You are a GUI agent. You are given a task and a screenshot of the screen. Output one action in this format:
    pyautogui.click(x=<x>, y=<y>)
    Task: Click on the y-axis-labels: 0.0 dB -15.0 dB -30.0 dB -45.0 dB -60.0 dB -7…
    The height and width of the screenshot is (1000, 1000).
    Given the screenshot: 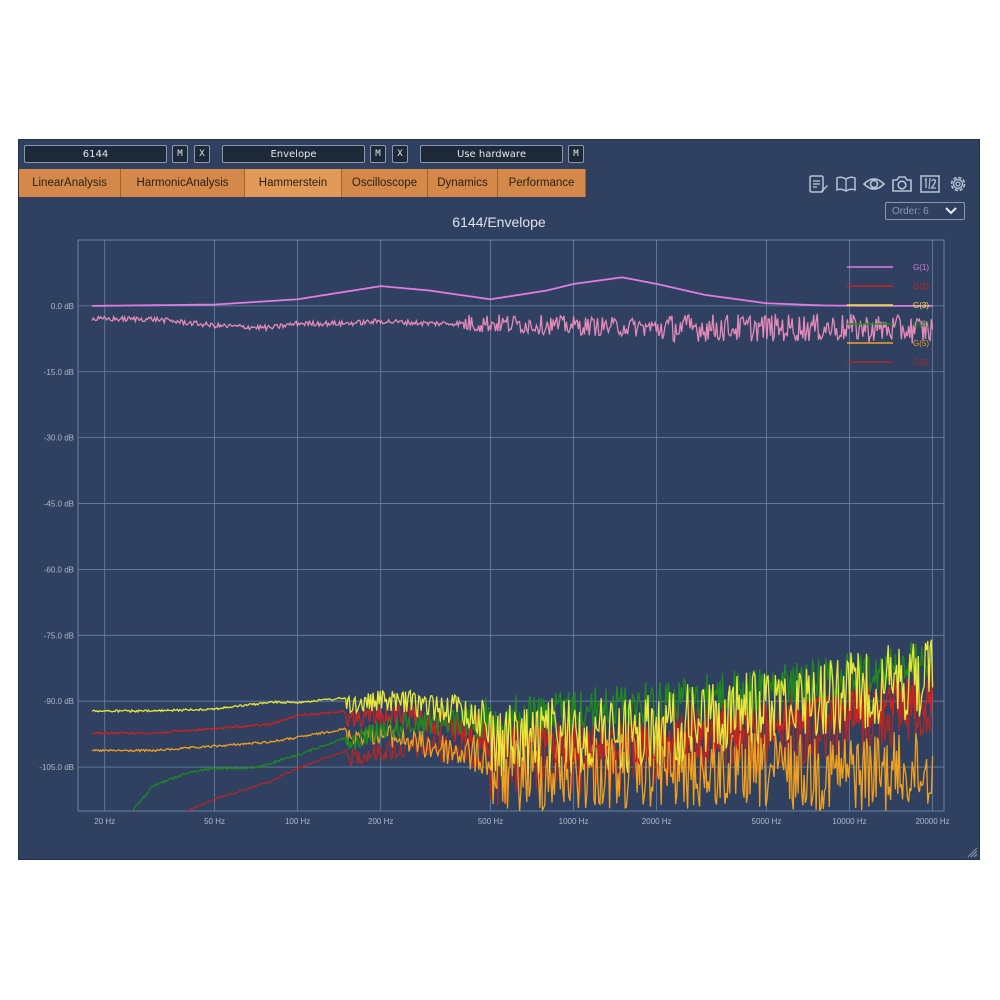 What is the action you would take?
    pyautogui.click(x=56, y=537)
    